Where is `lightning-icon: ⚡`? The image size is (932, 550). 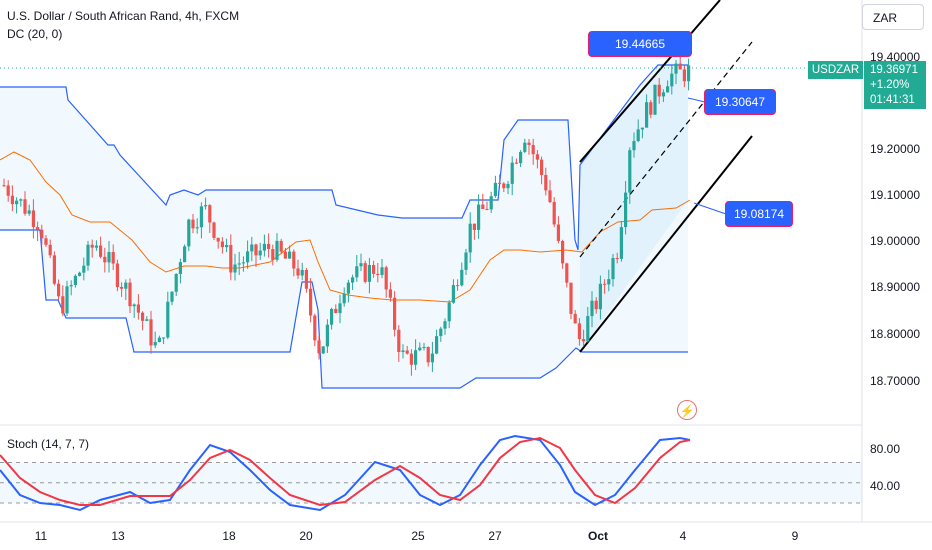 lightning-icon: ⚡ is located at coordinates (687, 410).